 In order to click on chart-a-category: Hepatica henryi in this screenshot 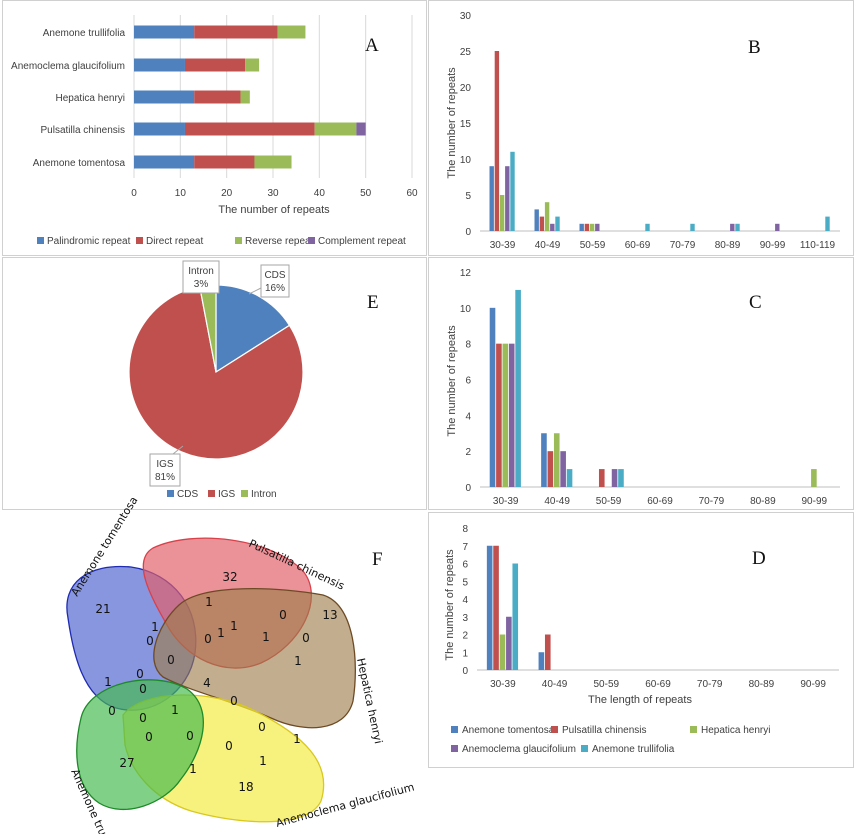, I will do `click(90, 98)`.